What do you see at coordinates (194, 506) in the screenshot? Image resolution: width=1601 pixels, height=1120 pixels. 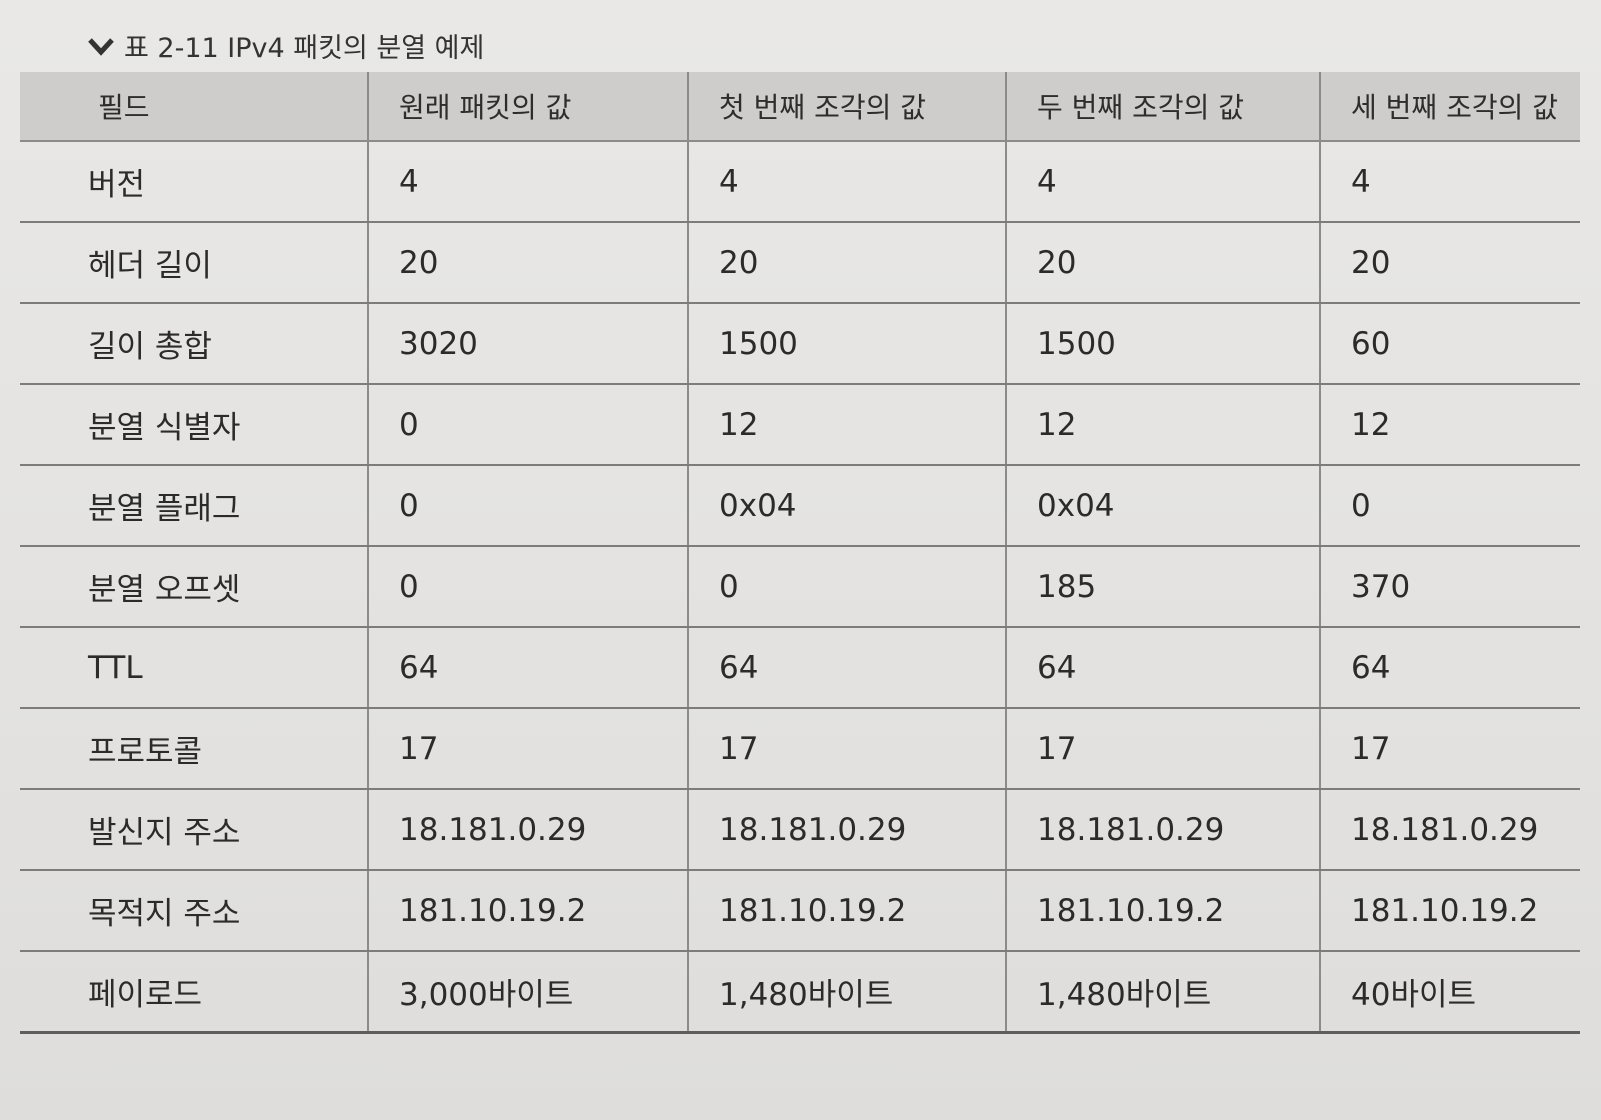 I see `row-label: 분열 플래그` at bounding box center [194, 506].